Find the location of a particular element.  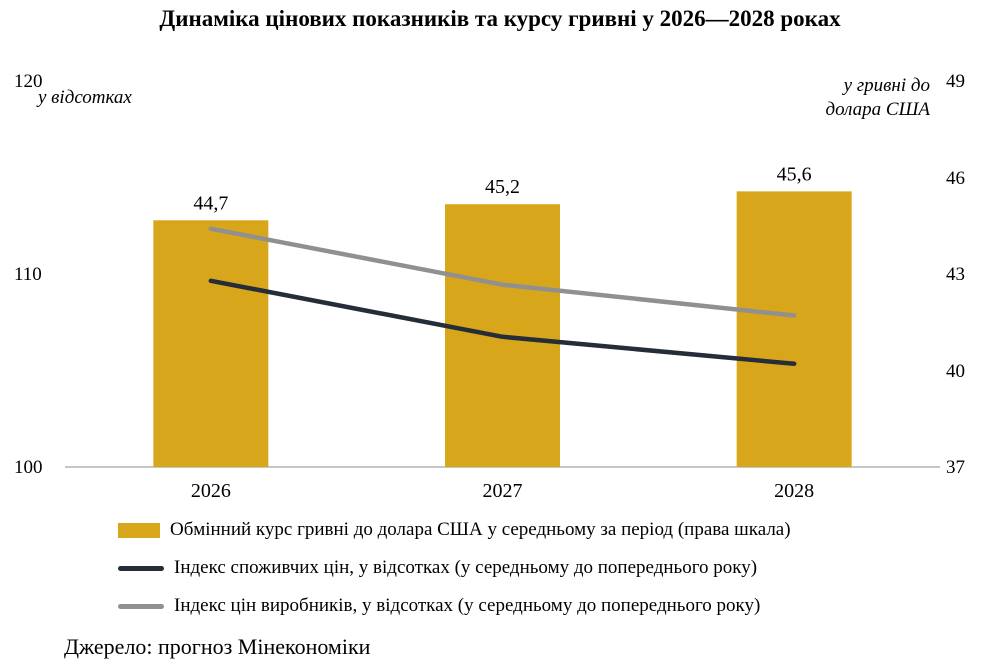

bar-swatch-icon is located at coordinates (139, 530).